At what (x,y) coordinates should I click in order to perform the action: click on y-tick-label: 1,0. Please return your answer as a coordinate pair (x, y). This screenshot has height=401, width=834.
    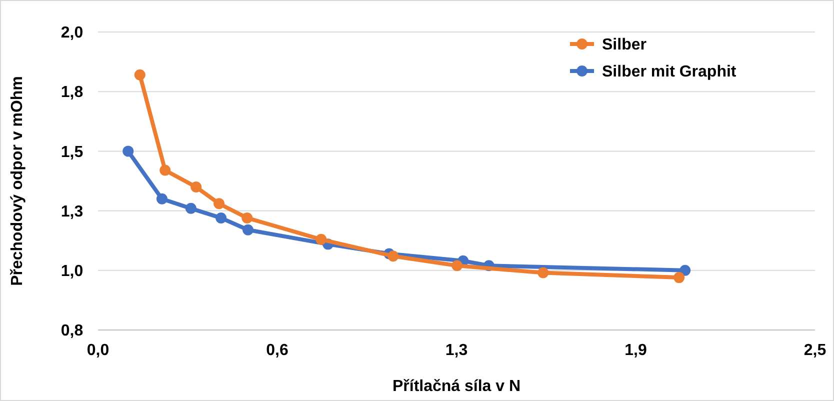
    Looking at the image, I should click on (72, 271).